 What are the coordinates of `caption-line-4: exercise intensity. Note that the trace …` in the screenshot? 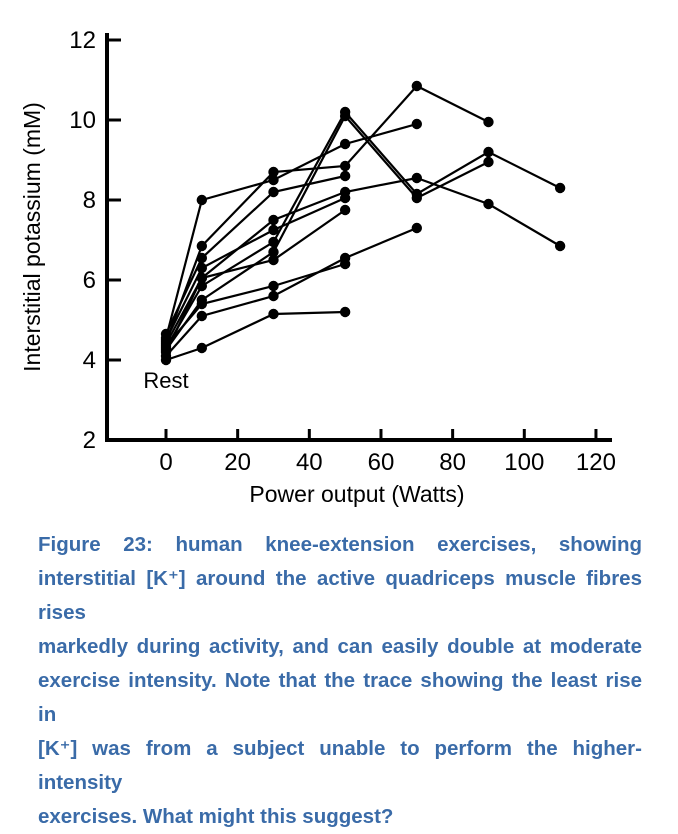 It's located at (340, 697).